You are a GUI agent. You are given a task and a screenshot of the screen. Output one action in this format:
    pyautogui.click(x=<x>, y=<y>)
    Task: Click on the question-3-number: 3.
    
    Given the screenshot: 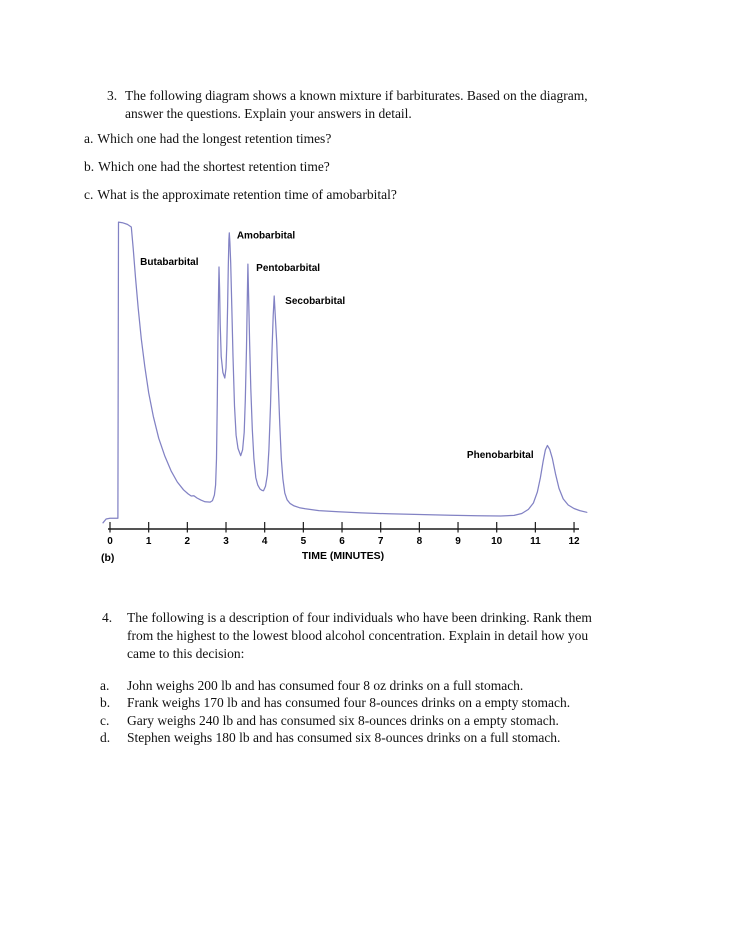 What is the action you would take?
    pyautogui.click(x=112, y=95)
    